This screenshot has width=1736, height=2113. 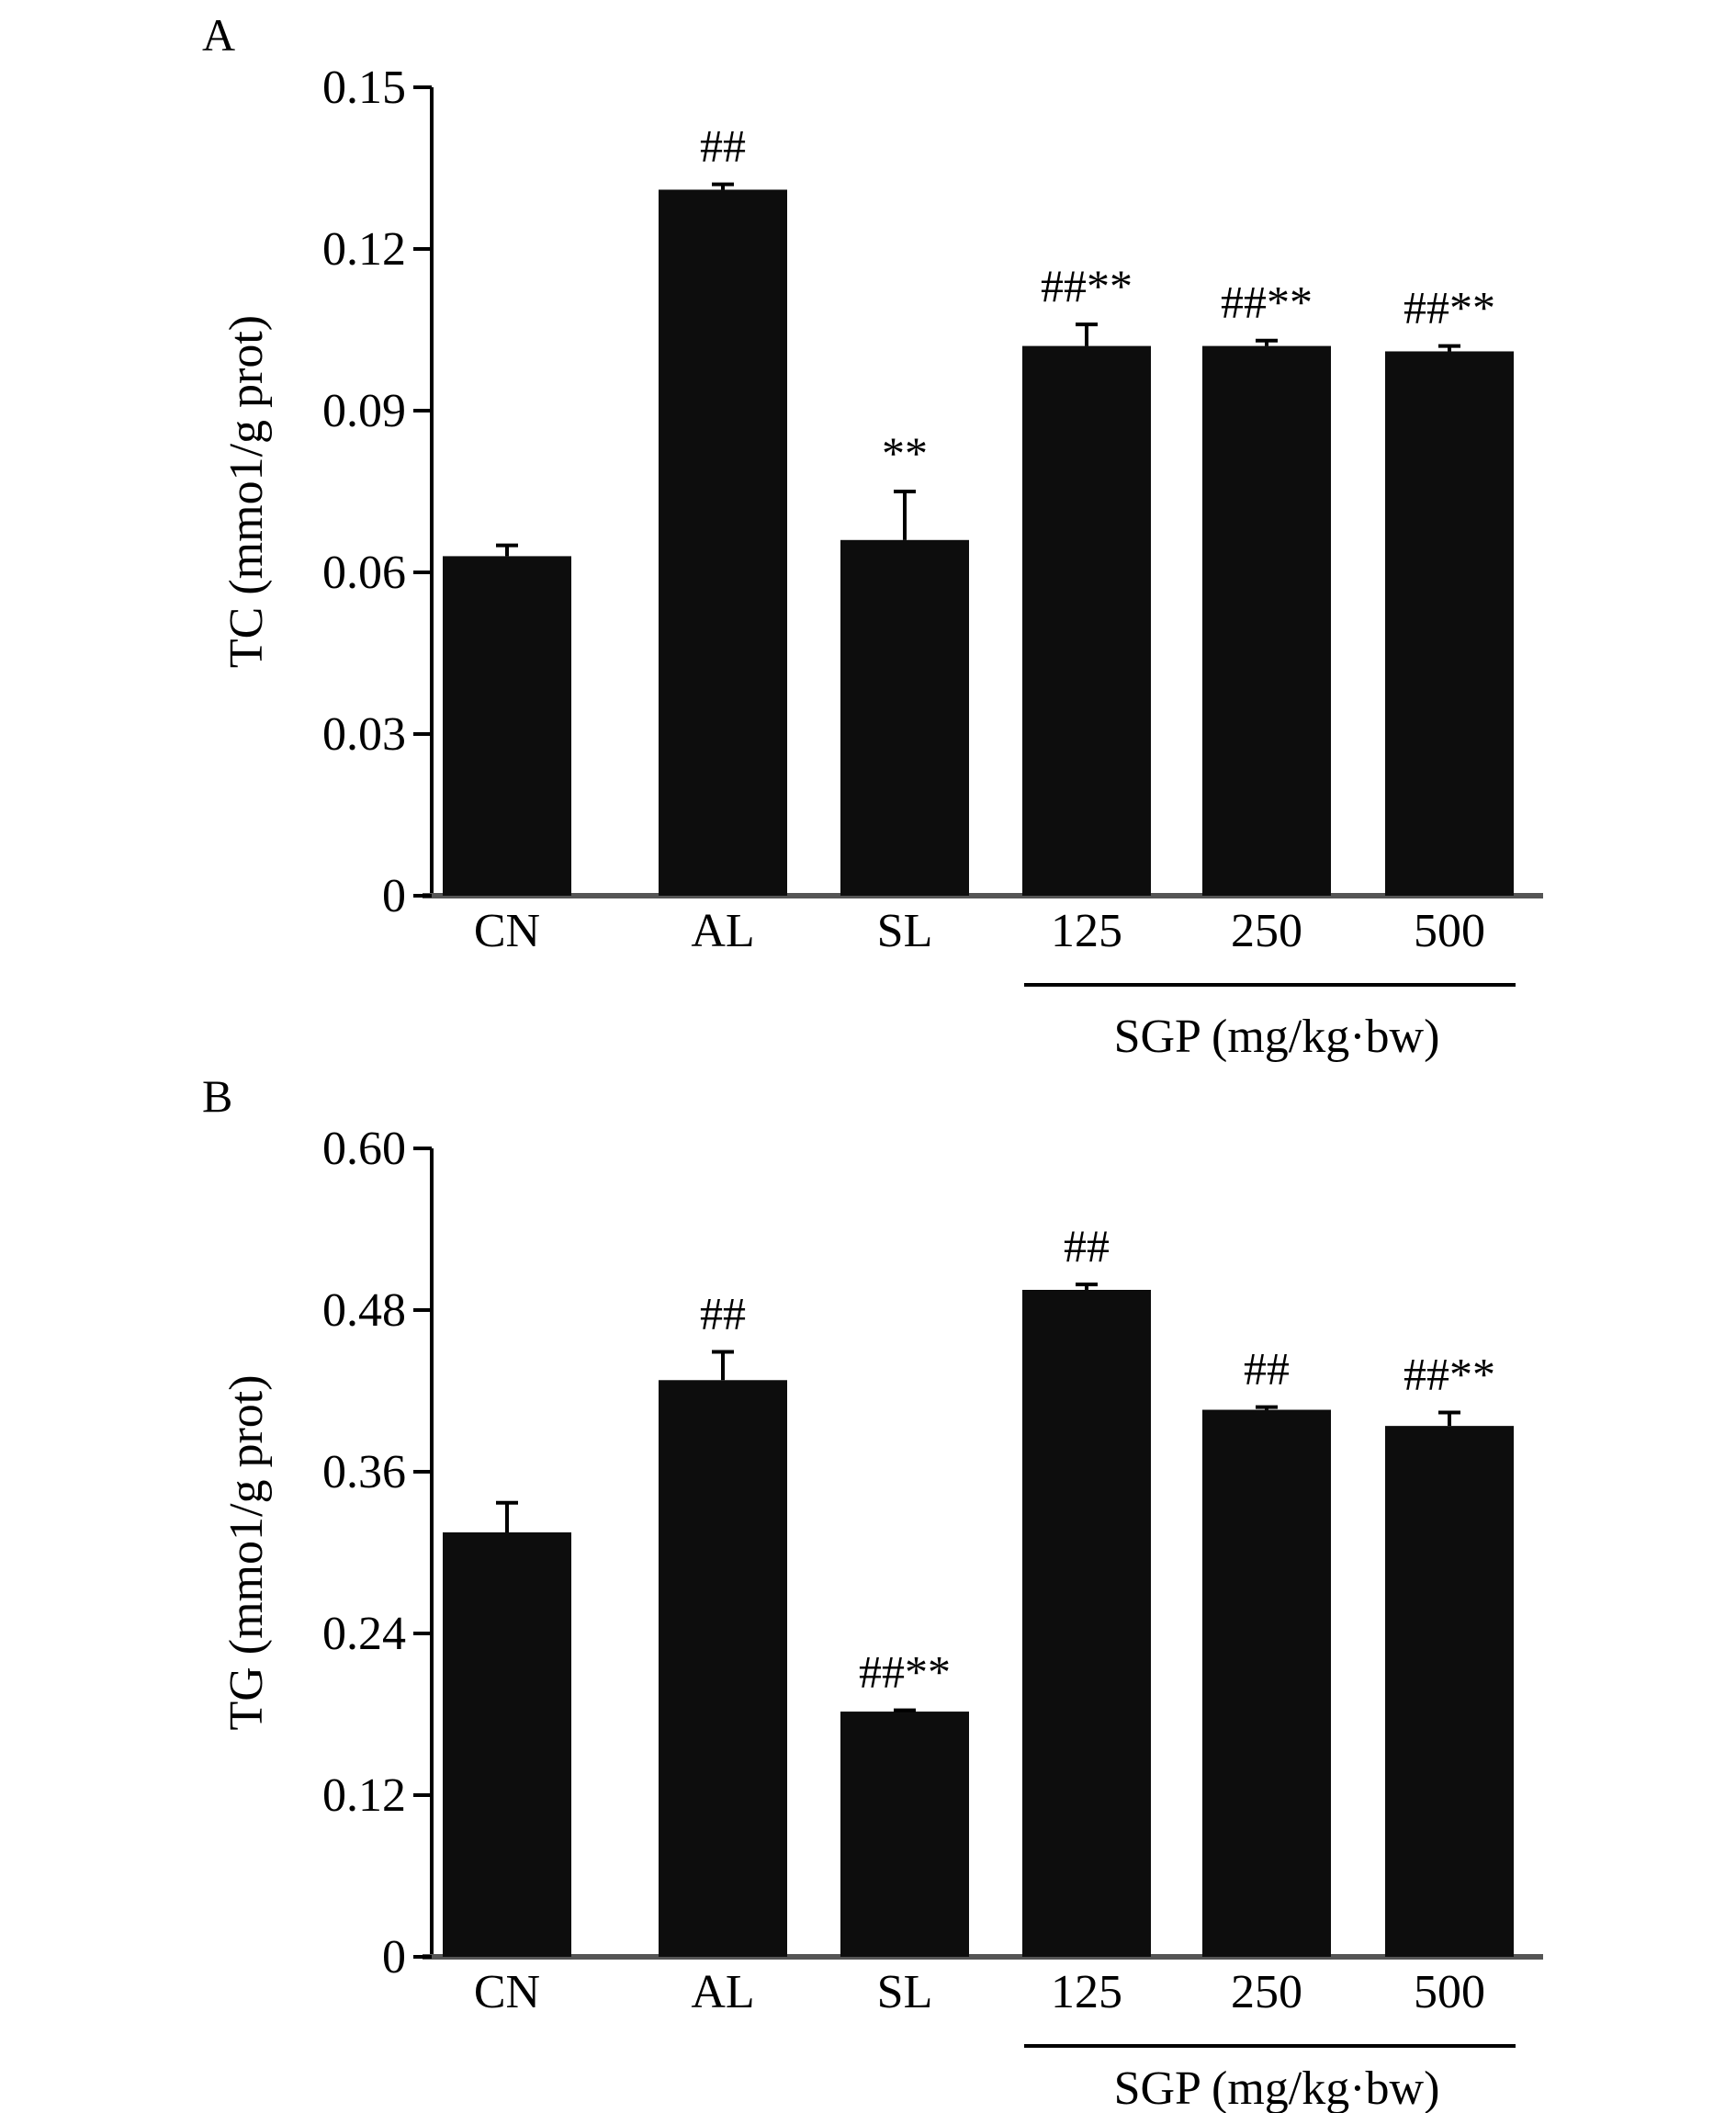 What do you see at coordinates (364, 573) in the screenshot?
I see `y-tick-label: 0.06` at bounding box center [364, 573].